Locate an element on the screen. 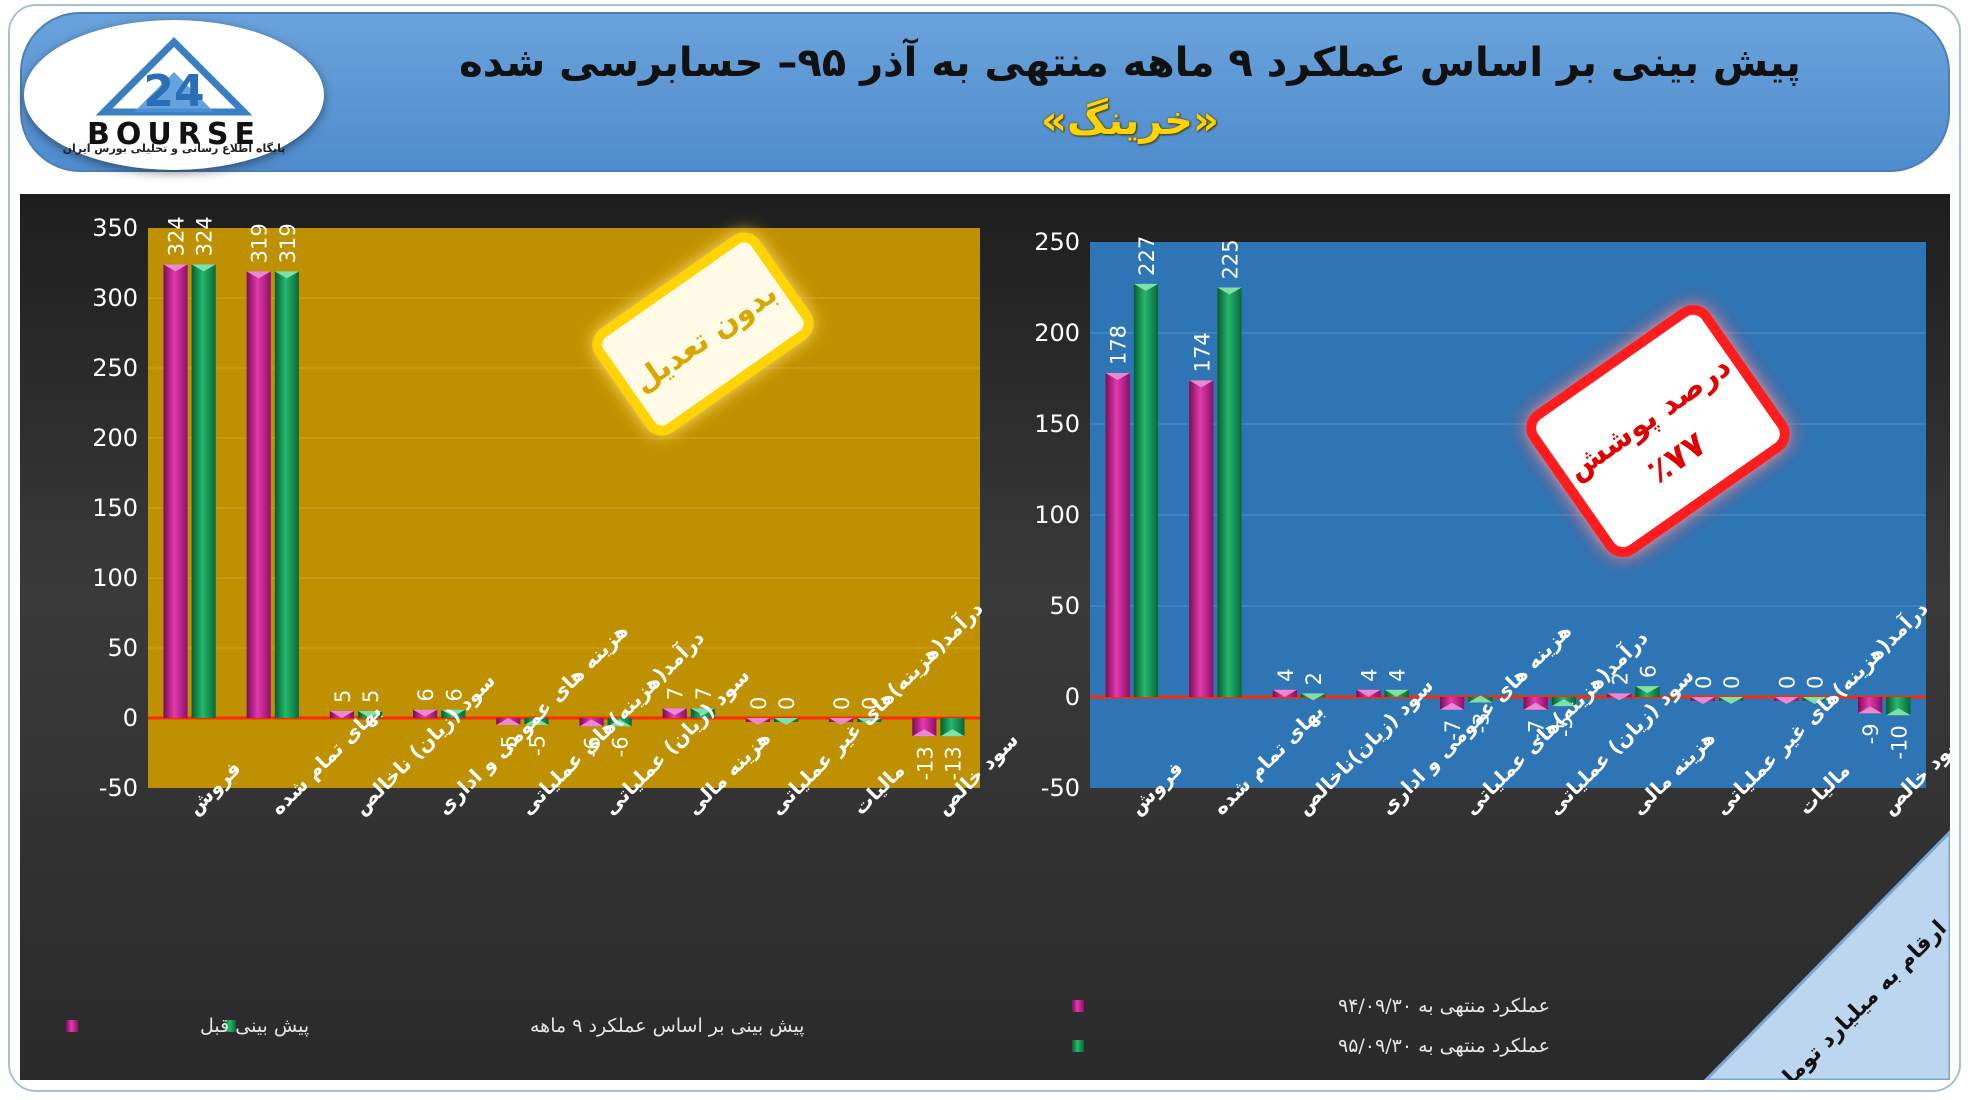 The image size is (1975, 1100). legend-swatch-green-right is located at coordinates (1078, 1046).